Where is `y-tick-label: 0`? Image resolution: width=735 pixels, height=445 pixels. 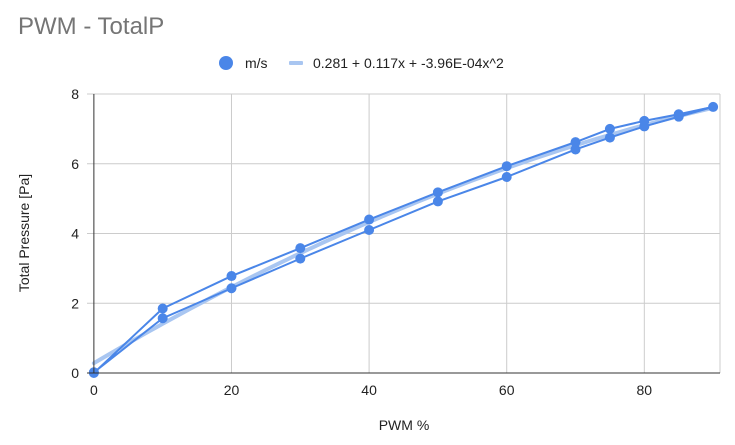 y-tick-label: 0 is located at coordinates (75, 373).